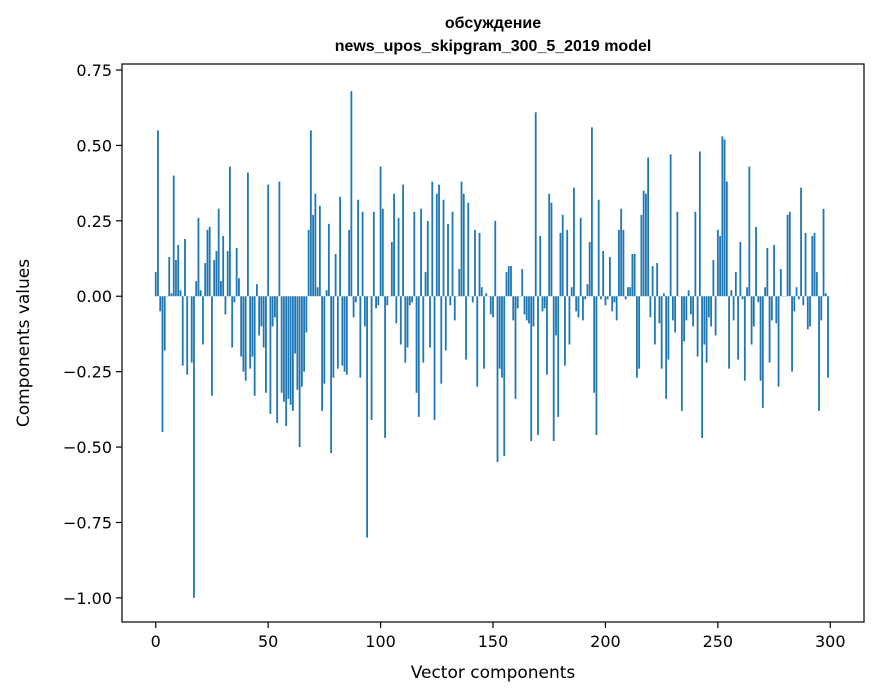  I want to click on x-tick-label: 50, so click(268, 641).